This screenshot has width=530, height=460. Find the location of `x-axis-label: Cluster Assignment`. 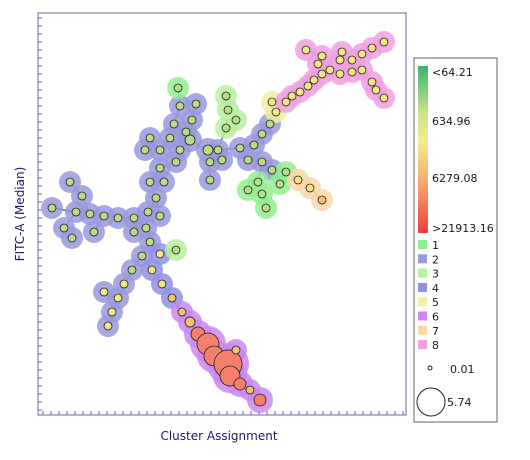

x-axis-label: Cluster Assignment is located at coordinates (218, 436).